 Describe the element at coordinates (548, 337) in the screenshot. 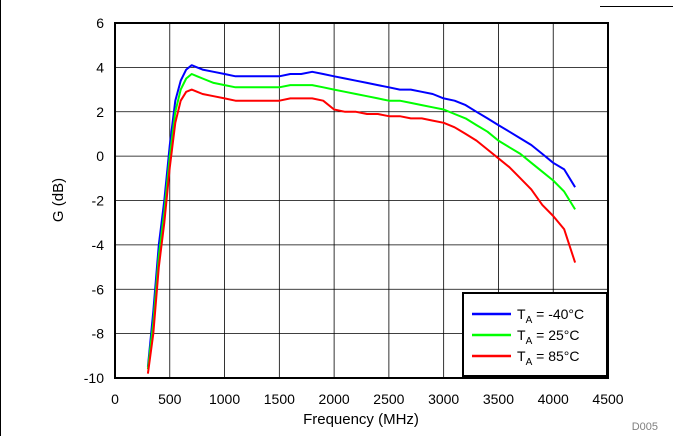

I see `legend-label: TA = 25°C` at that location.